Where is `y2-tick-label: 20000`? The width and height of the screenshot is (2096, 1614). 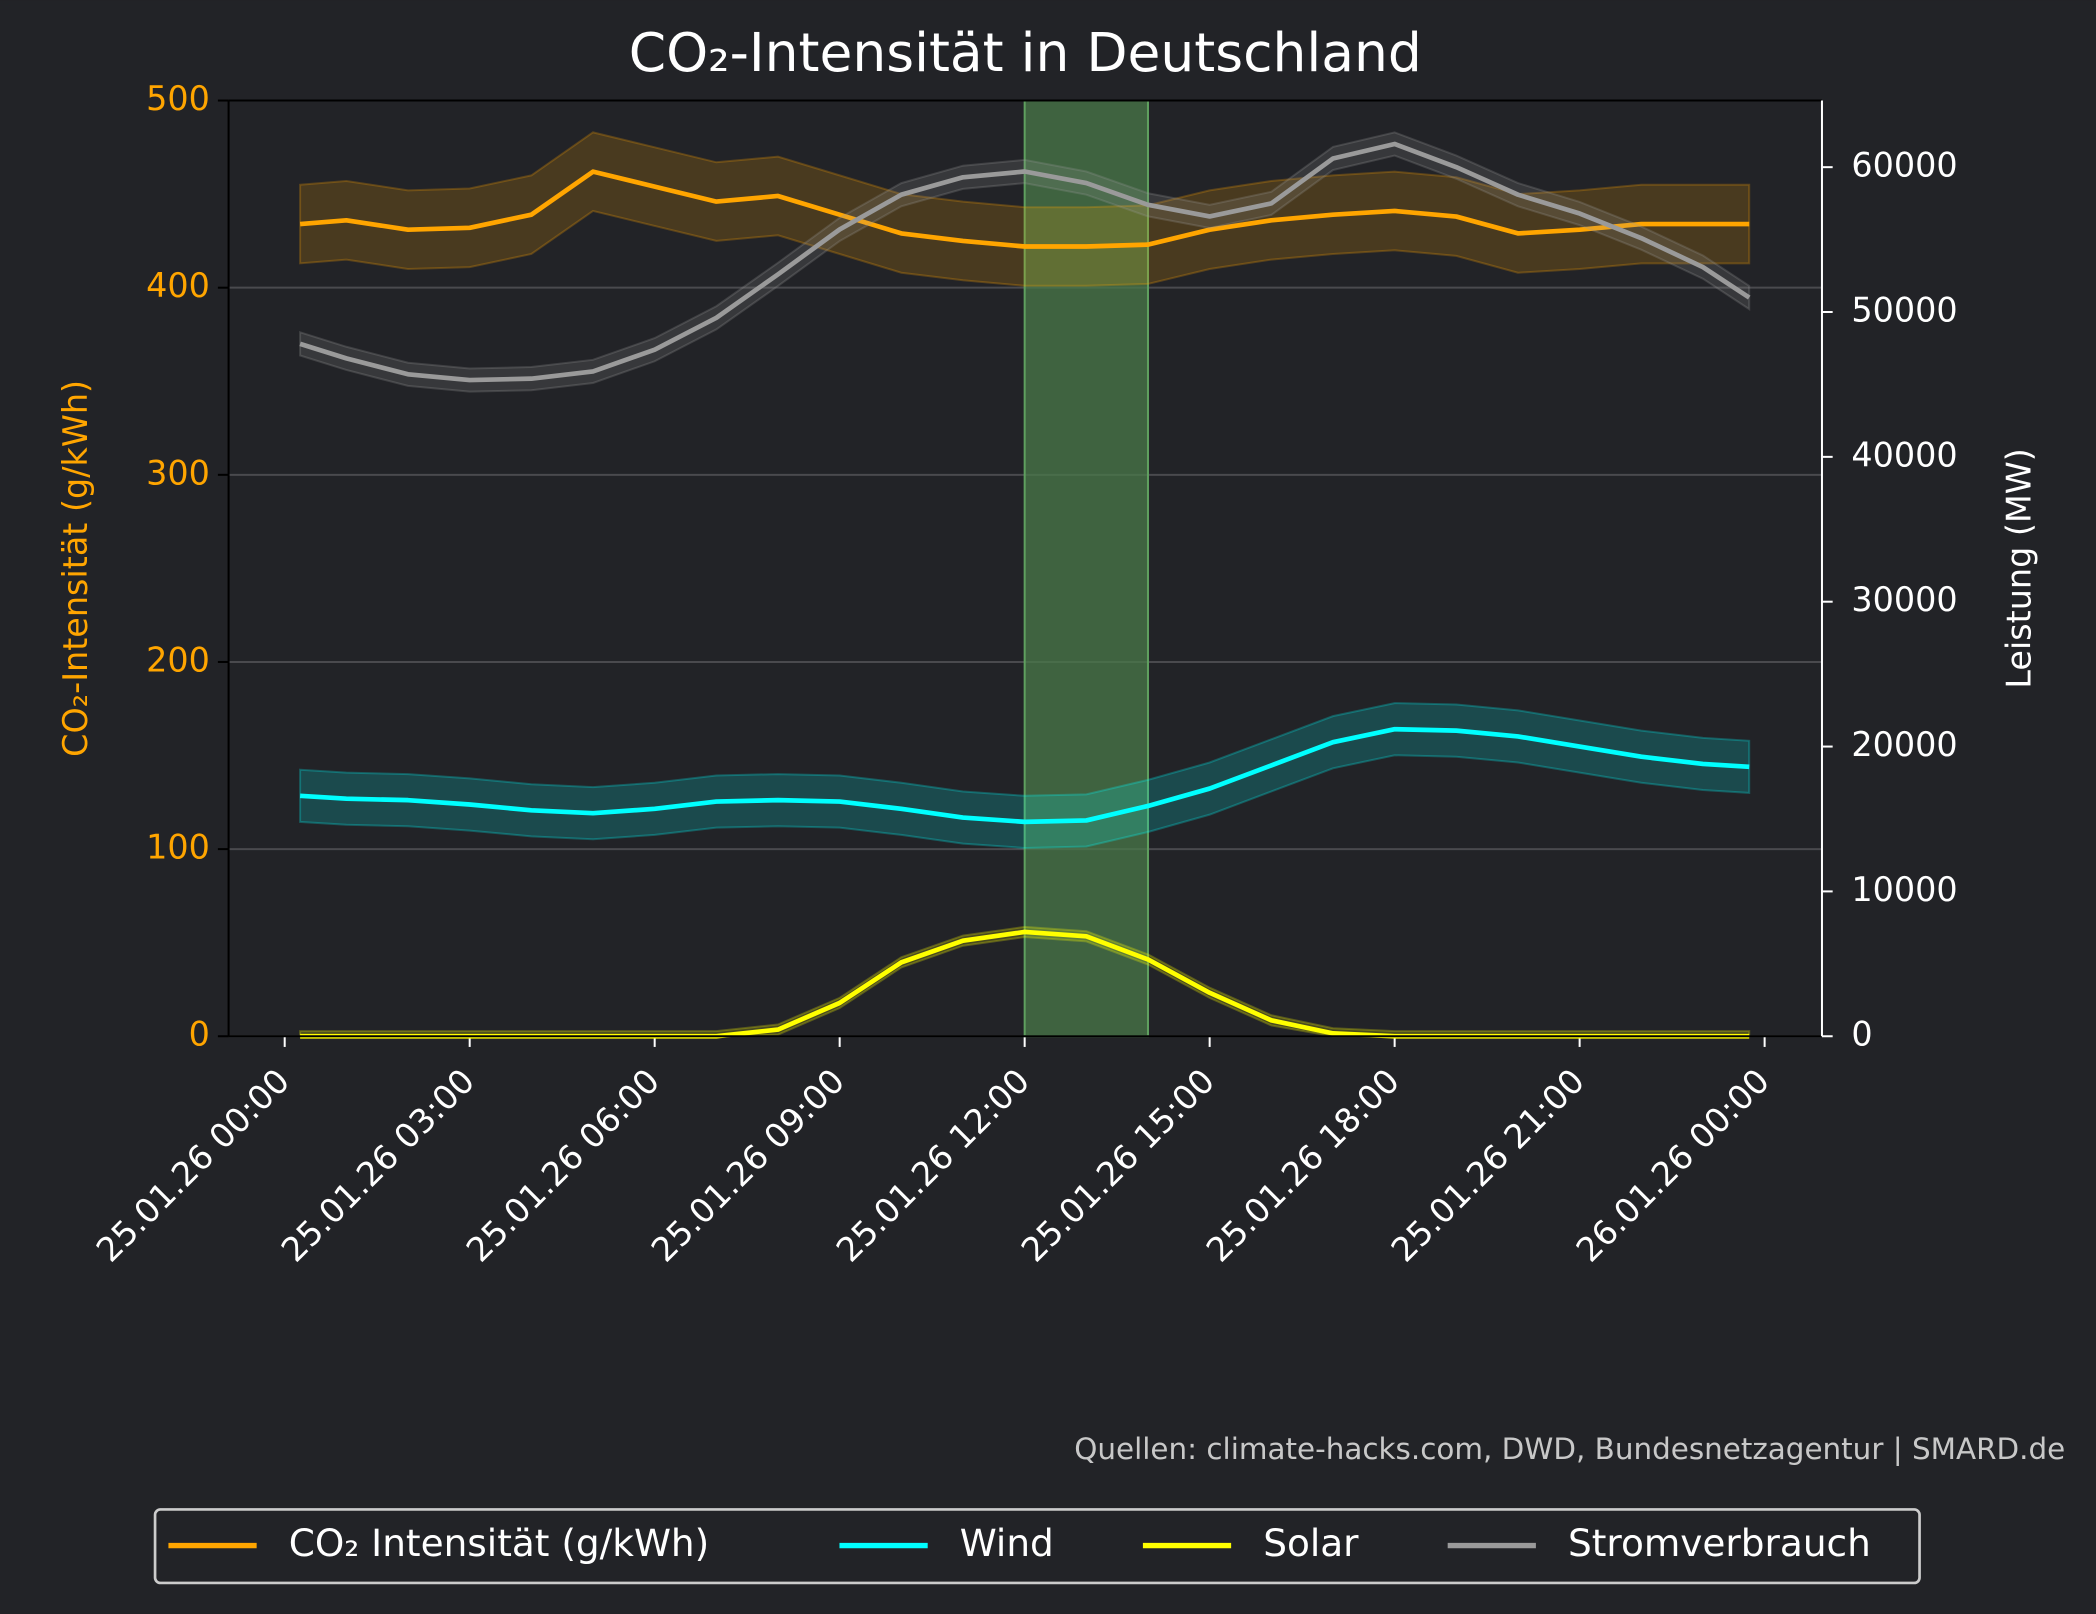
y2-tick-label: 20000 is located at coordinates (1904, 744).